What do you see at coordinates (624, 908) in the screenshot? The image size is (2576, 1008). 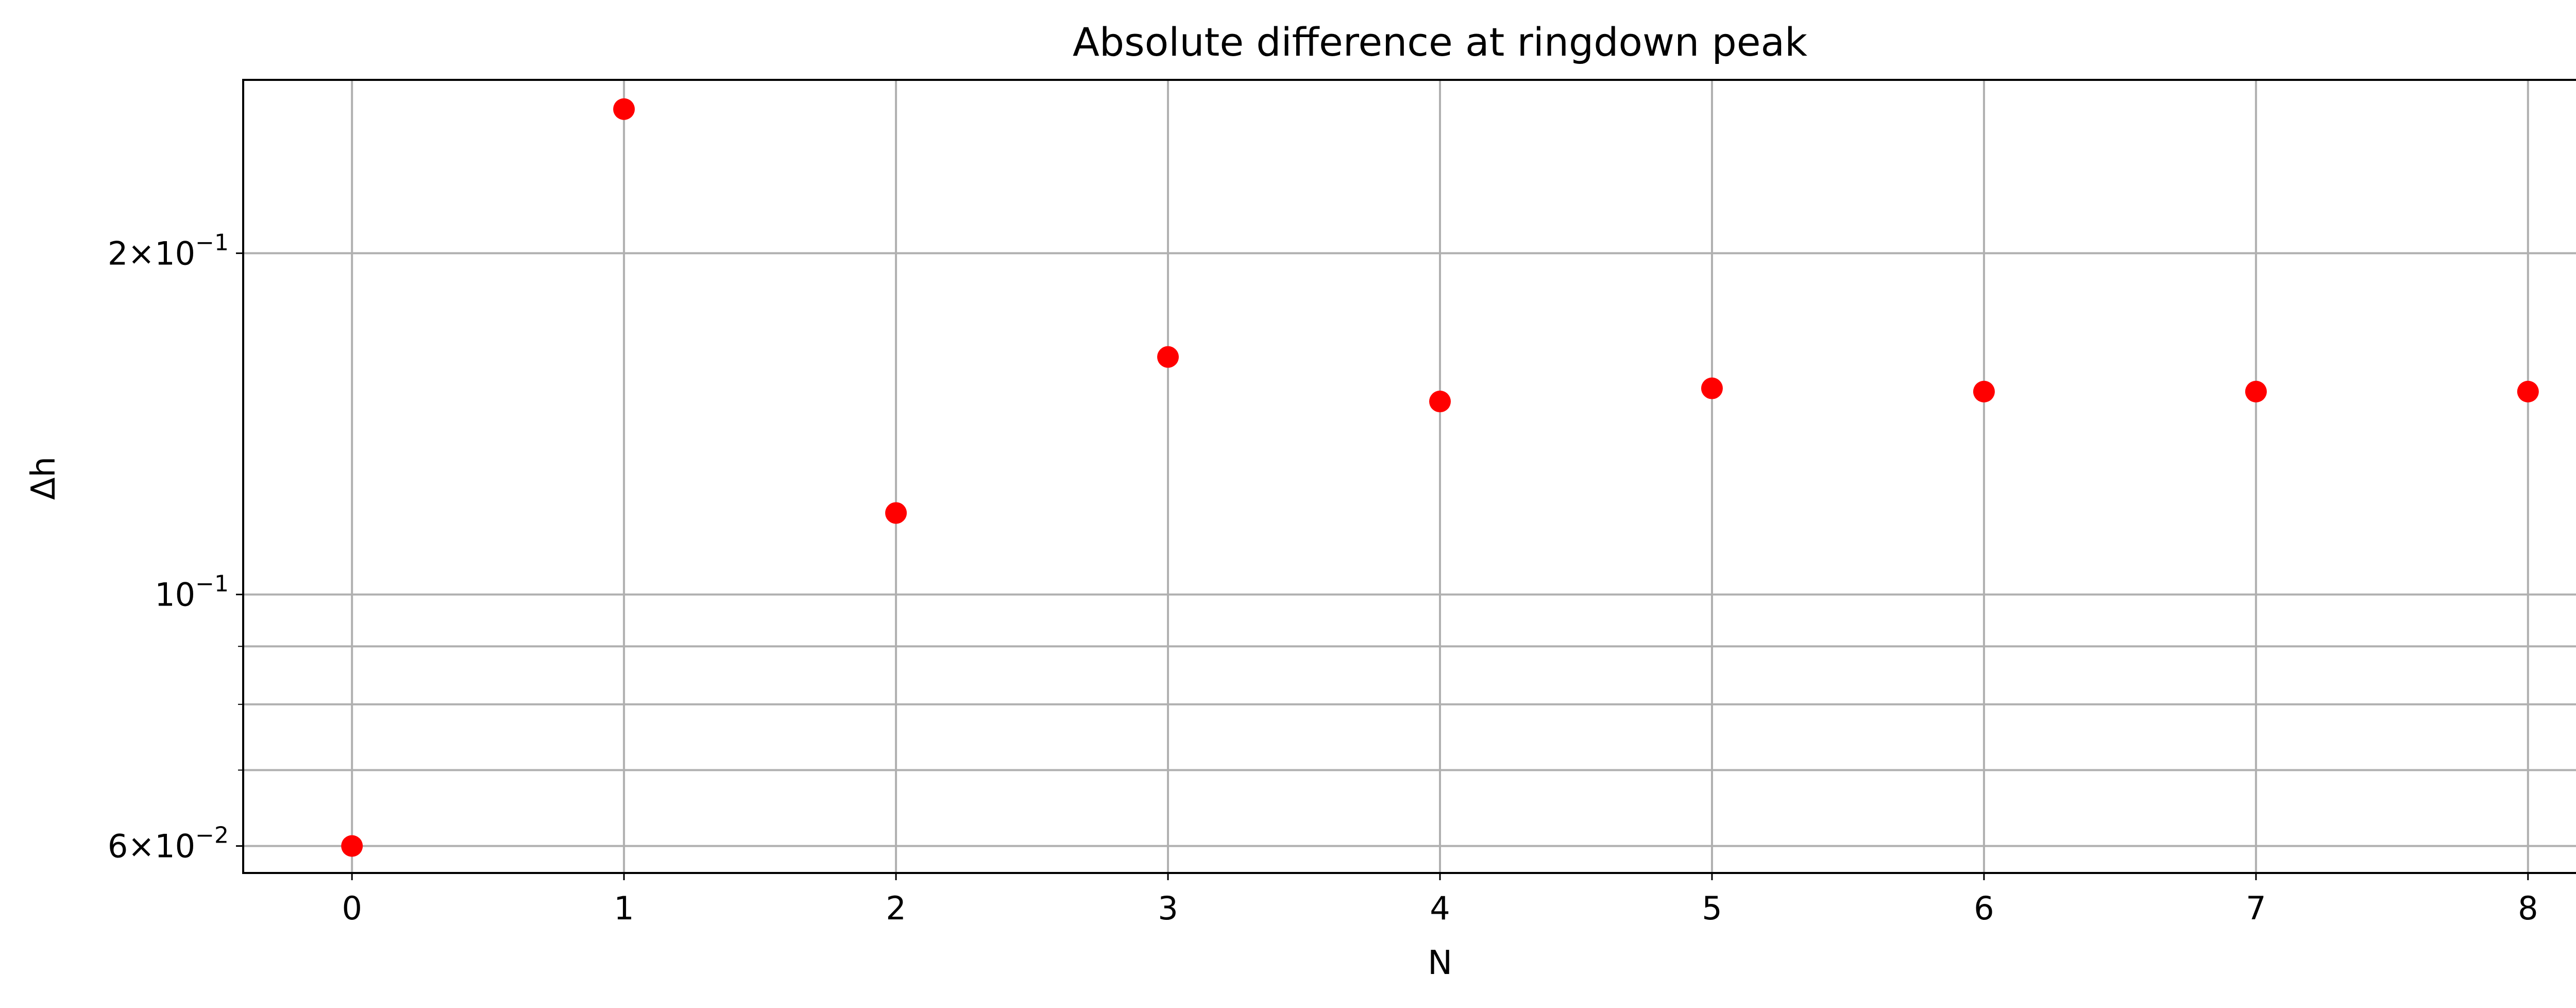 I see `x-tick-label: 1` at bounding box center [624, 908].